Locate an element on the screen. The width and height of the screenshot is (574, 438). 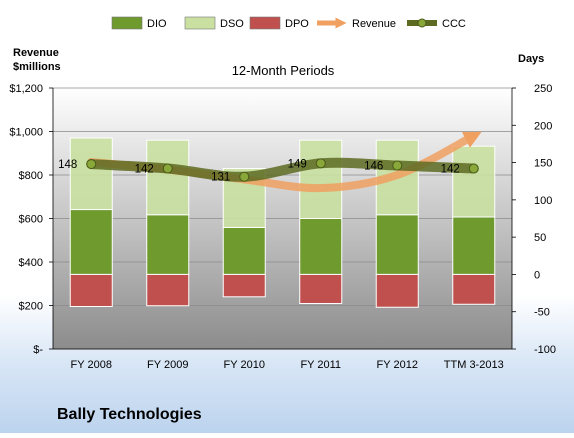
ccc-data-label: 148 is located at coordinates (67, 165).